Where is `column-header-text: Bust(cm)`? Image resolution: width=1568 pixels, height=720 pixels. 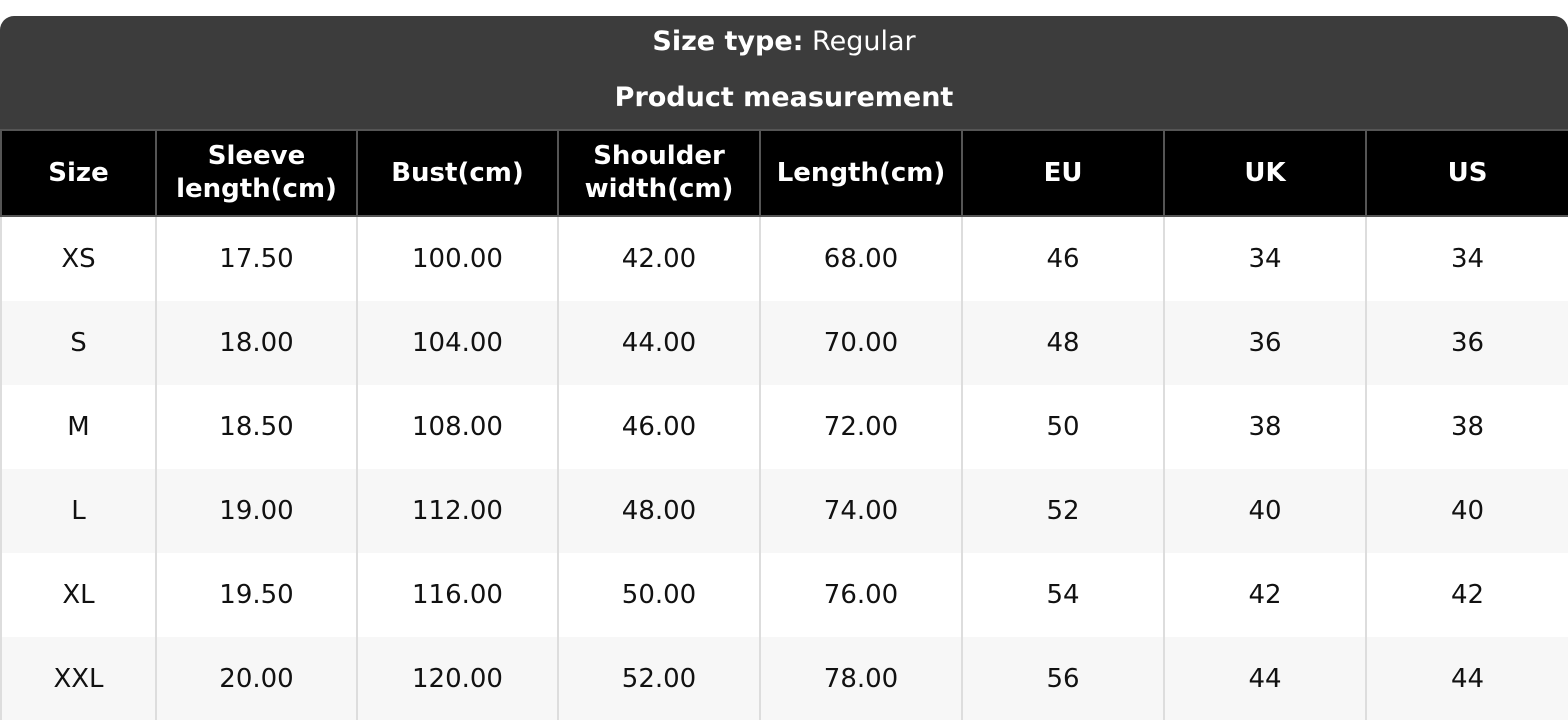 column-header-text: Bust(cm) is located at coordinates (457, 172).